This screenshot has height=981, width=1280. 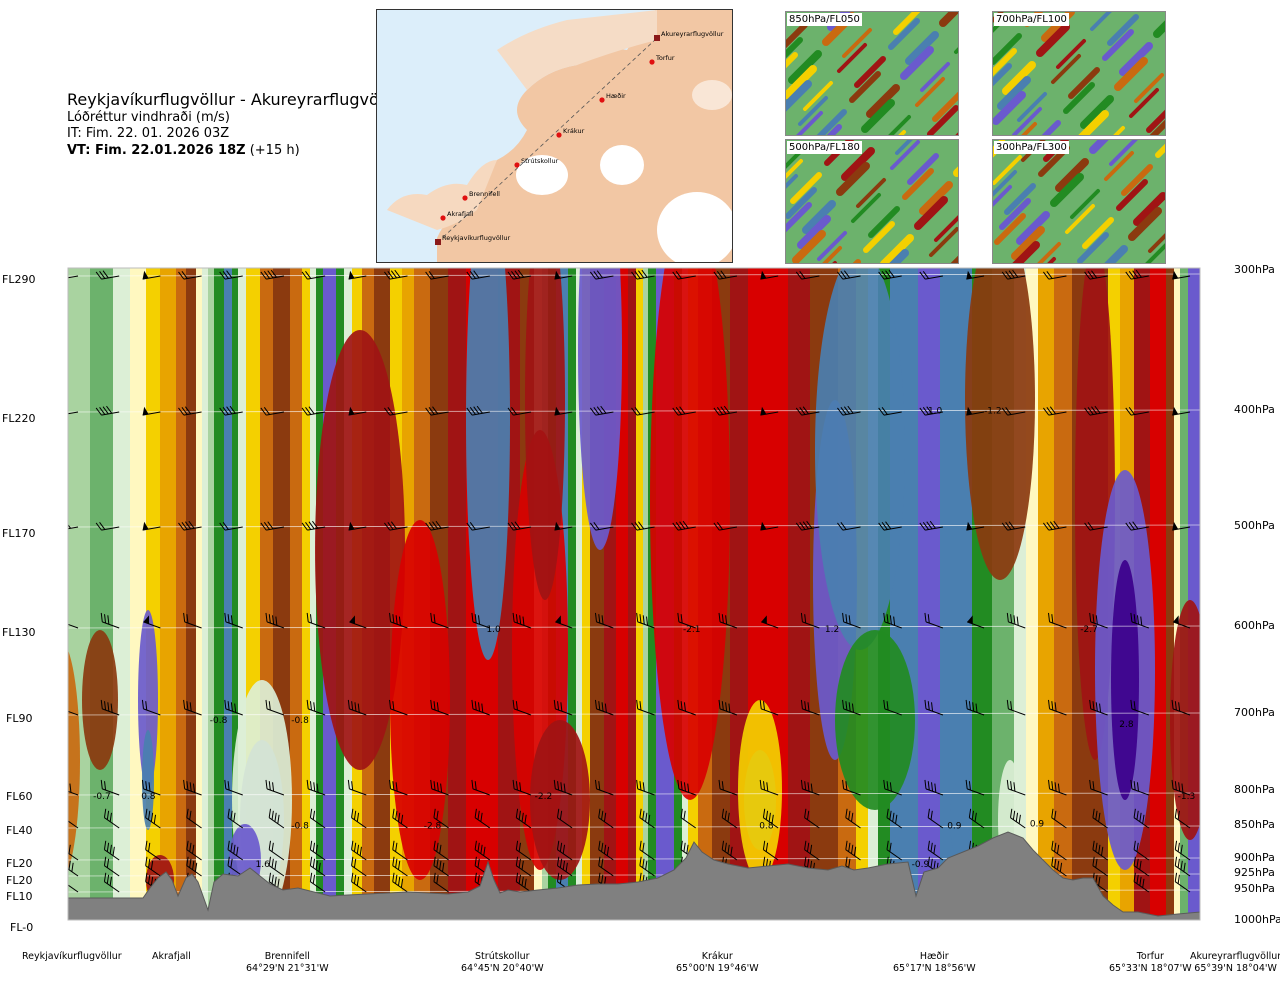 I want to click on thumbnail-500-art, so click(x=872, y=201).